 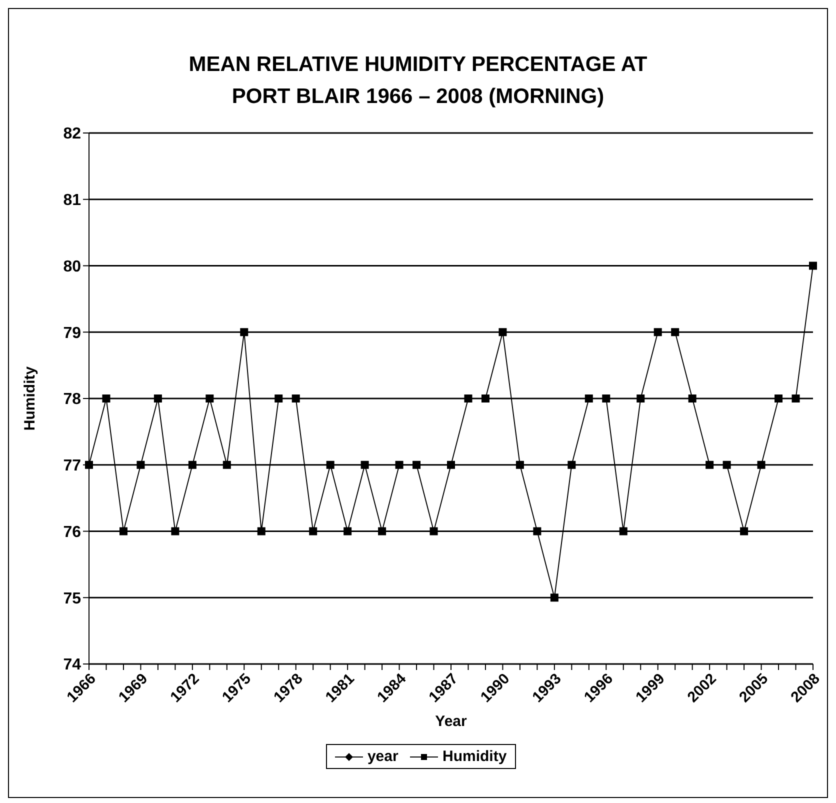 I want to click on y-tick-label: 77, so click(x=72, y=466).